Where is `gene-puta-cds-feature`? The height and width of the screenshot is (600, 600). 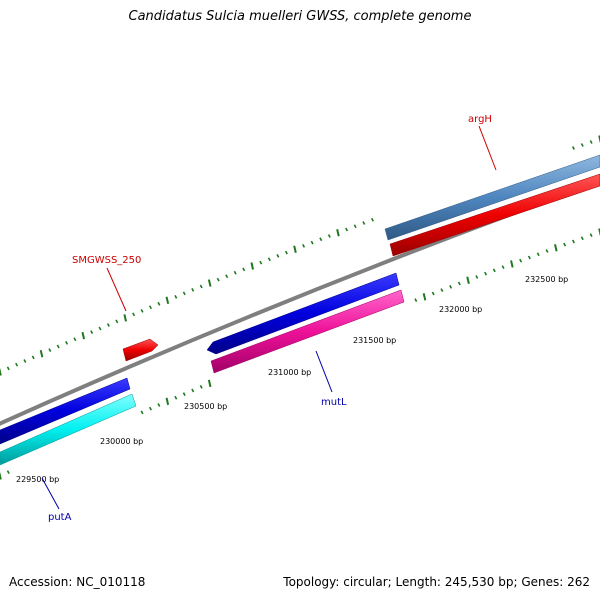 gene-puta-cds-feature is located at coordinates (68, 429).